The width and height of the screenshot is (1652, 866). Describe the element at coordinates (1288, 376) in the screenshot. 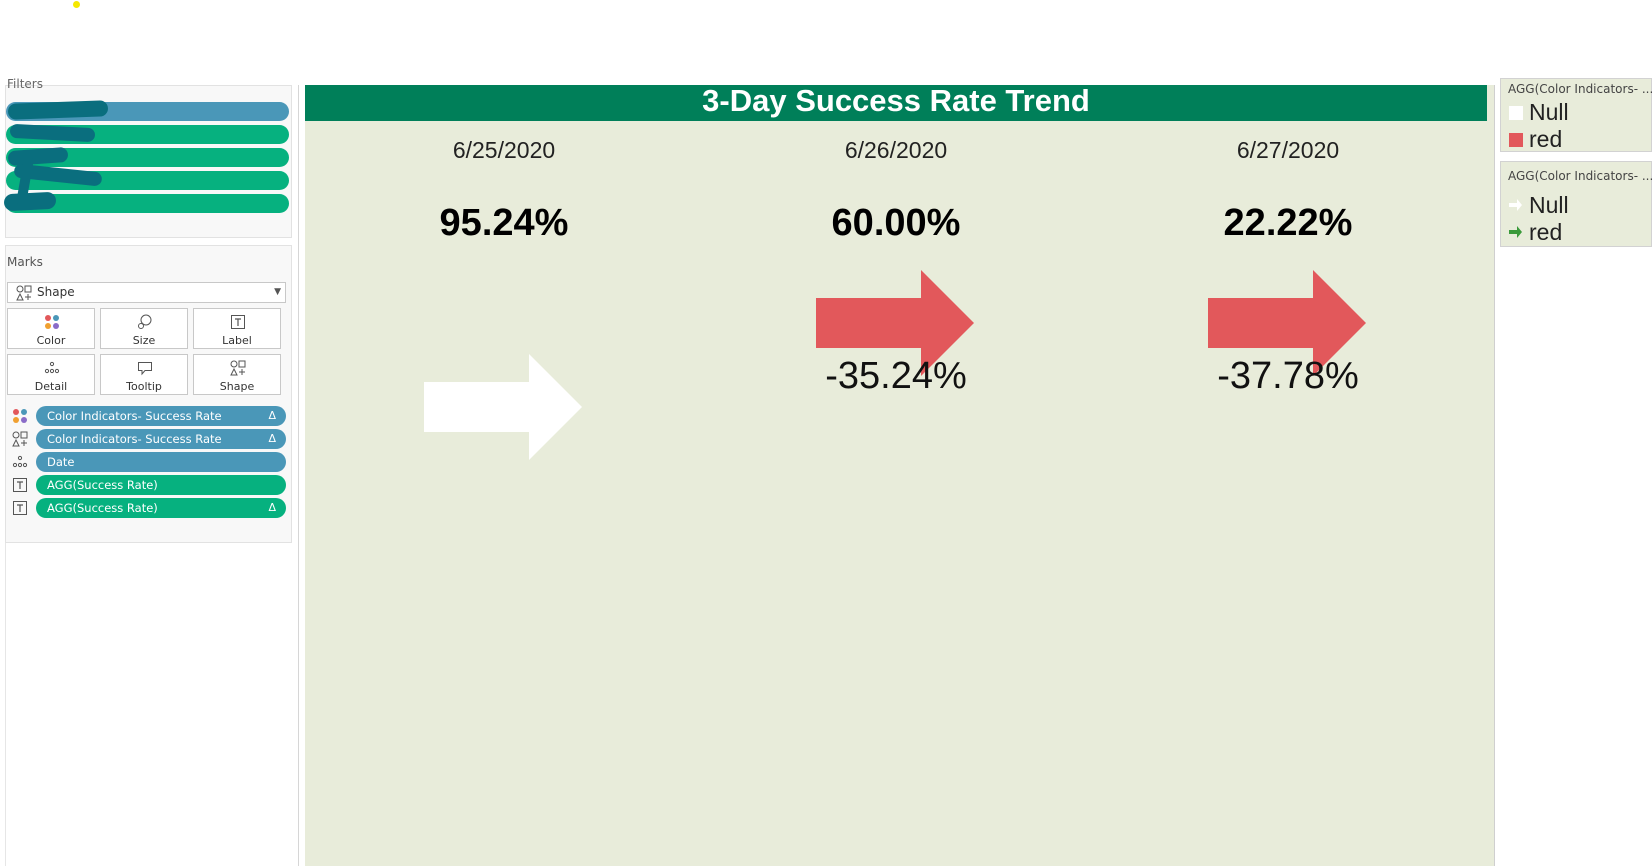

I see `change-value: -37.78%` at that location.